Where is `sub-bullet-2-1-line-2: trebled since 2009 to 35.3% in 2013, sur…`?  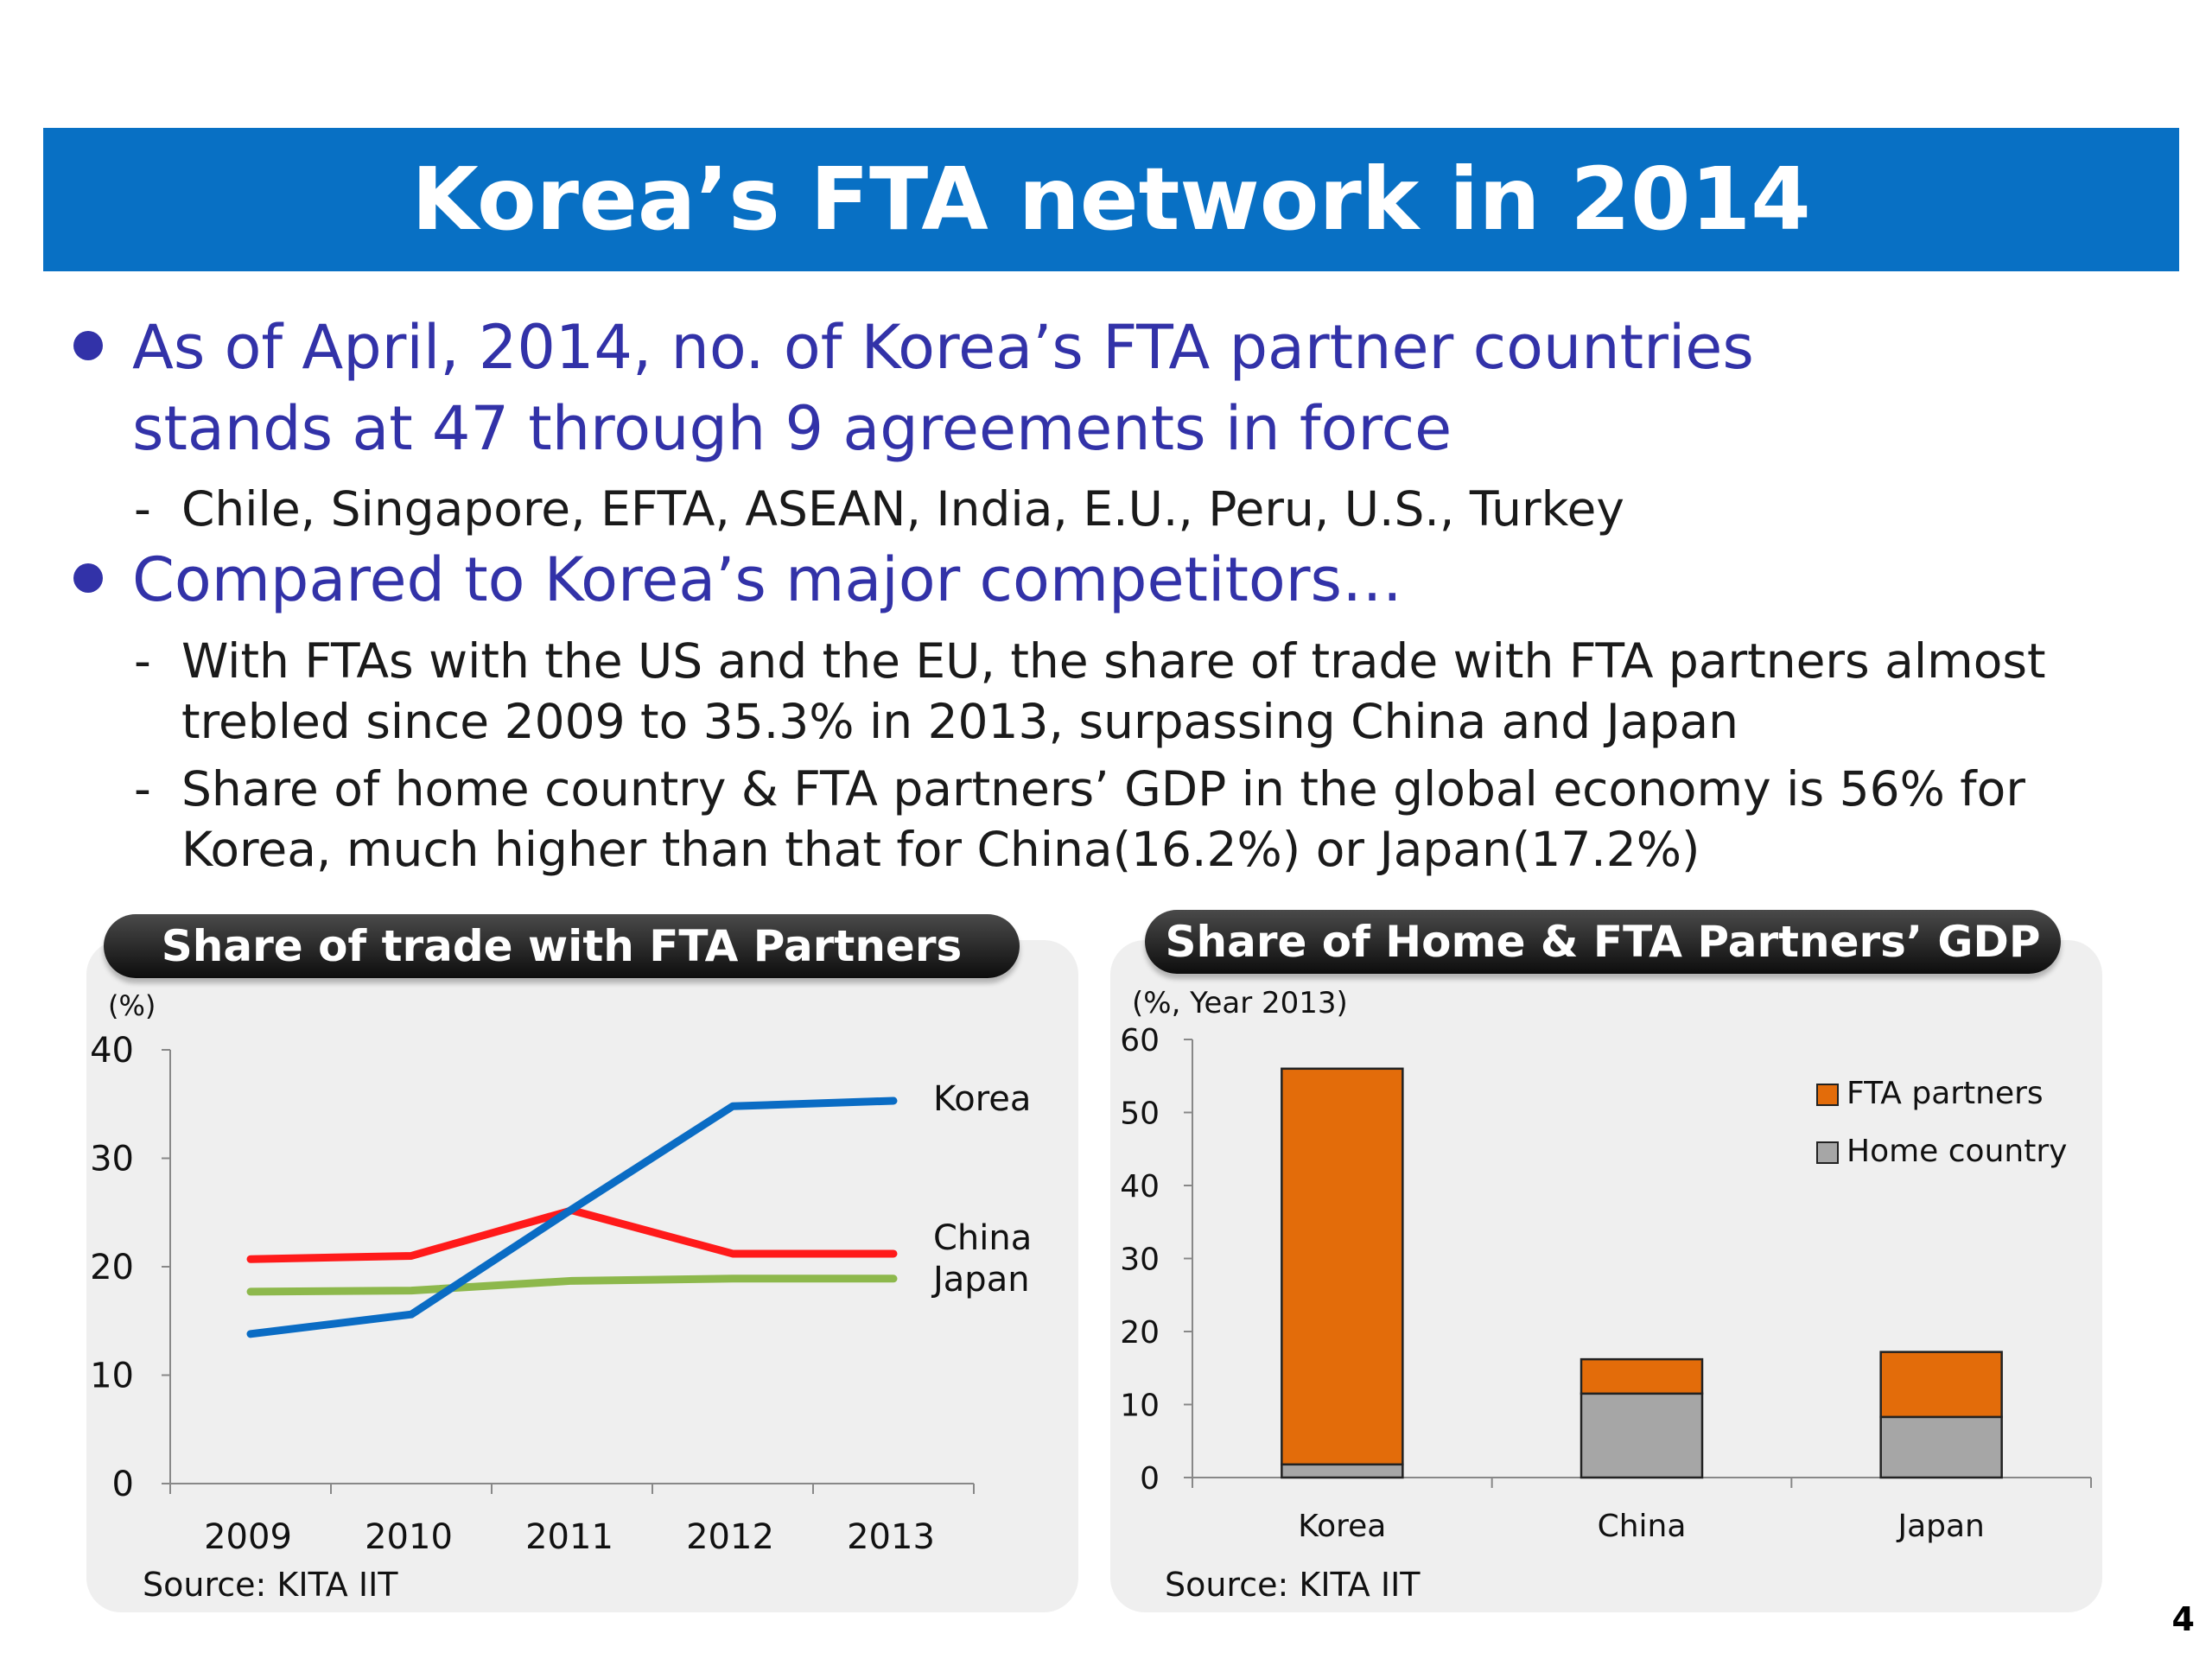
sub-bullet-2-1-line-2: trebled since 2009 to 35.3% in 2013, sur… is located at coordinates (960, 721).